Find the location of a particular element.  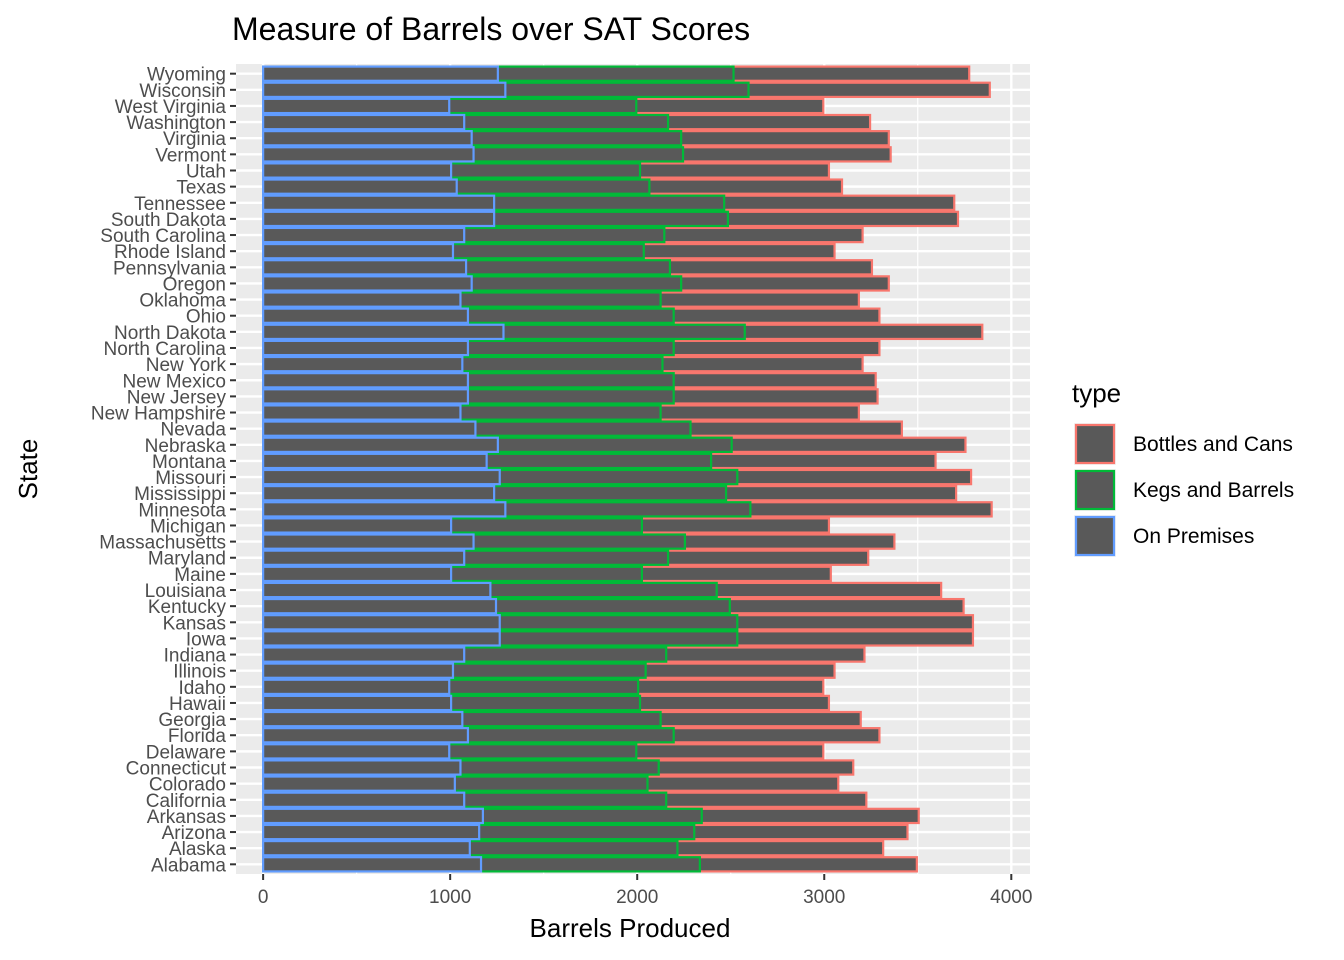

y-tick-label: Pennsylvania is located at coordinates (169, 268).